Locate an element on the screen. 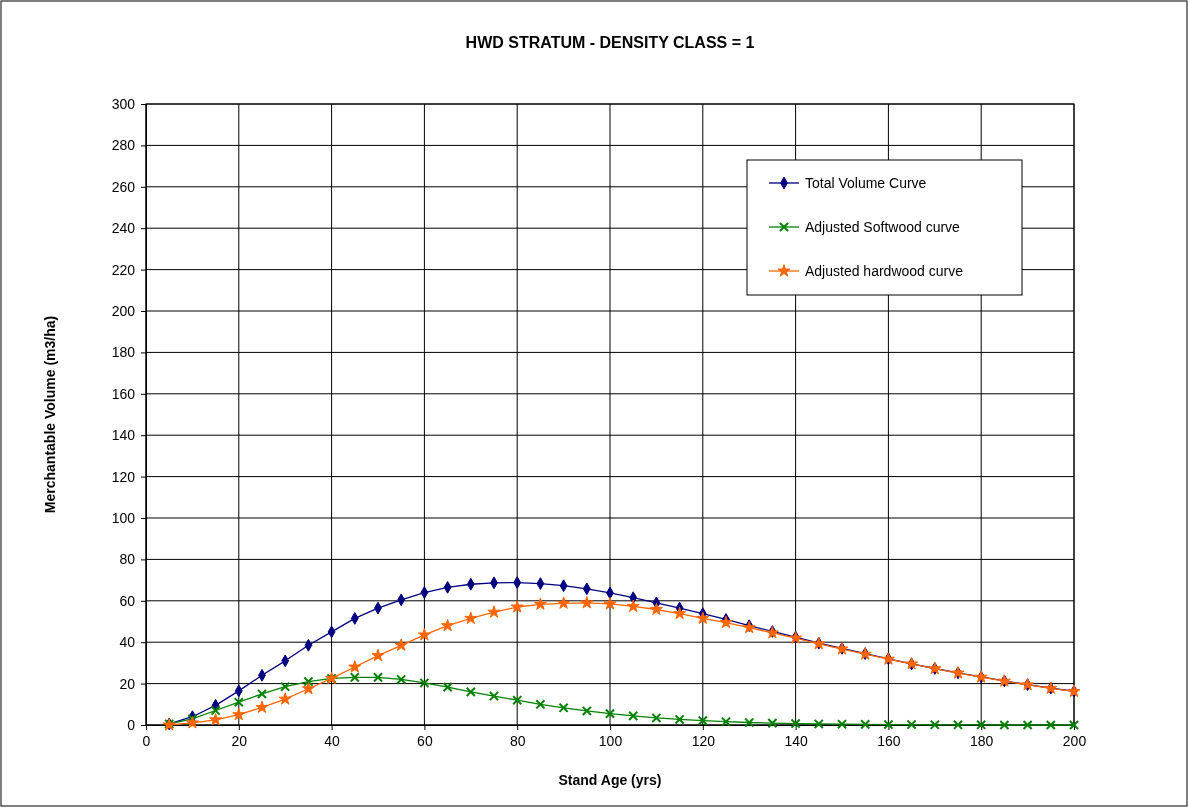  x-tick-label: 140 is located at coordinates (796, 740).